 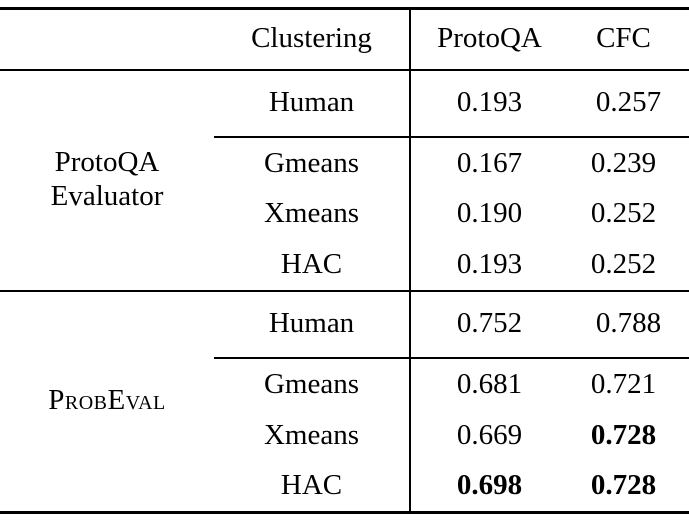 What do you see at coordinates (623, 383) in the screenshot?
I see `cfc-value-cell: 0.721` at bounding box center [623, 383].